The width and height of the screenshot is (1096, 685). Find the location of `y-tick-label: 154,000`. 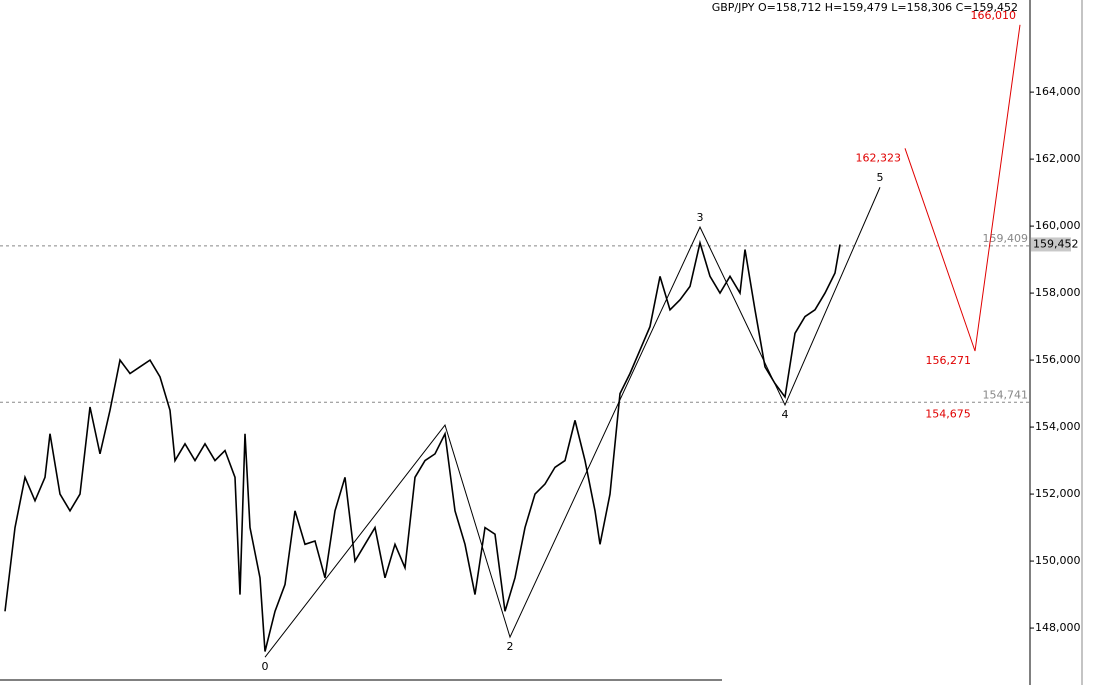

y-tick-label: 154,000 is located at coordinates (1058, 426).